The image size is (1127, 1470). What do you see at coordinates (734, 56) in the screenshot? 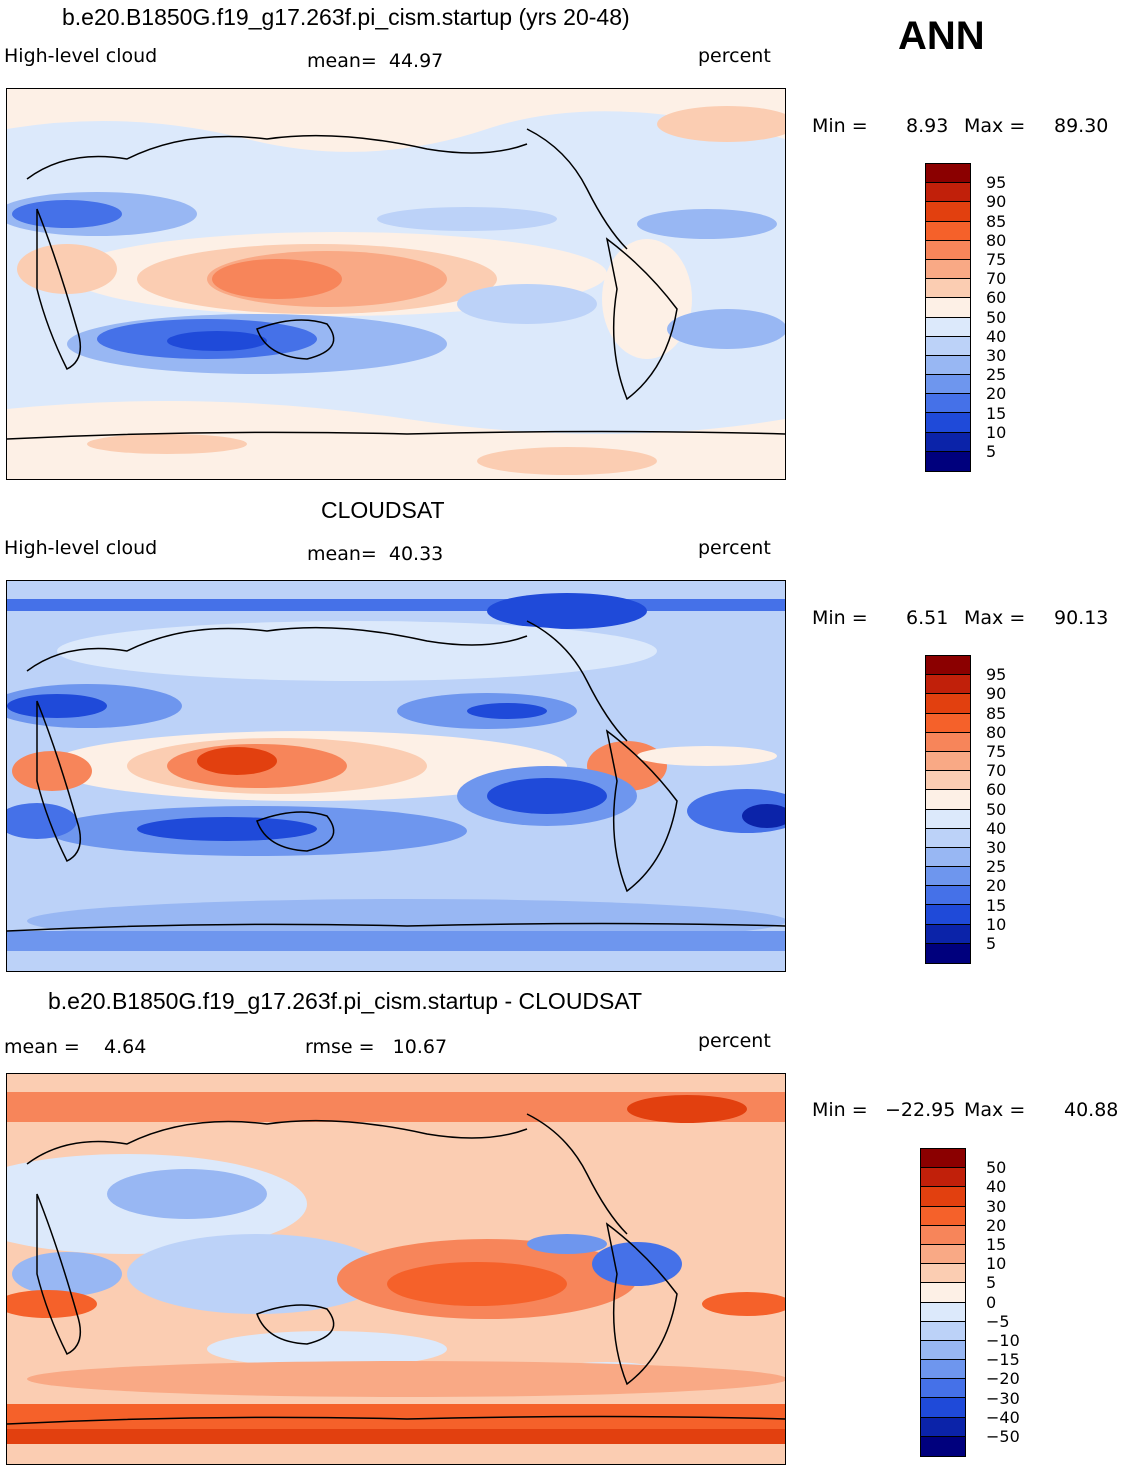
I see `panel1-units-label: percent` at bounding box center [734, 56].